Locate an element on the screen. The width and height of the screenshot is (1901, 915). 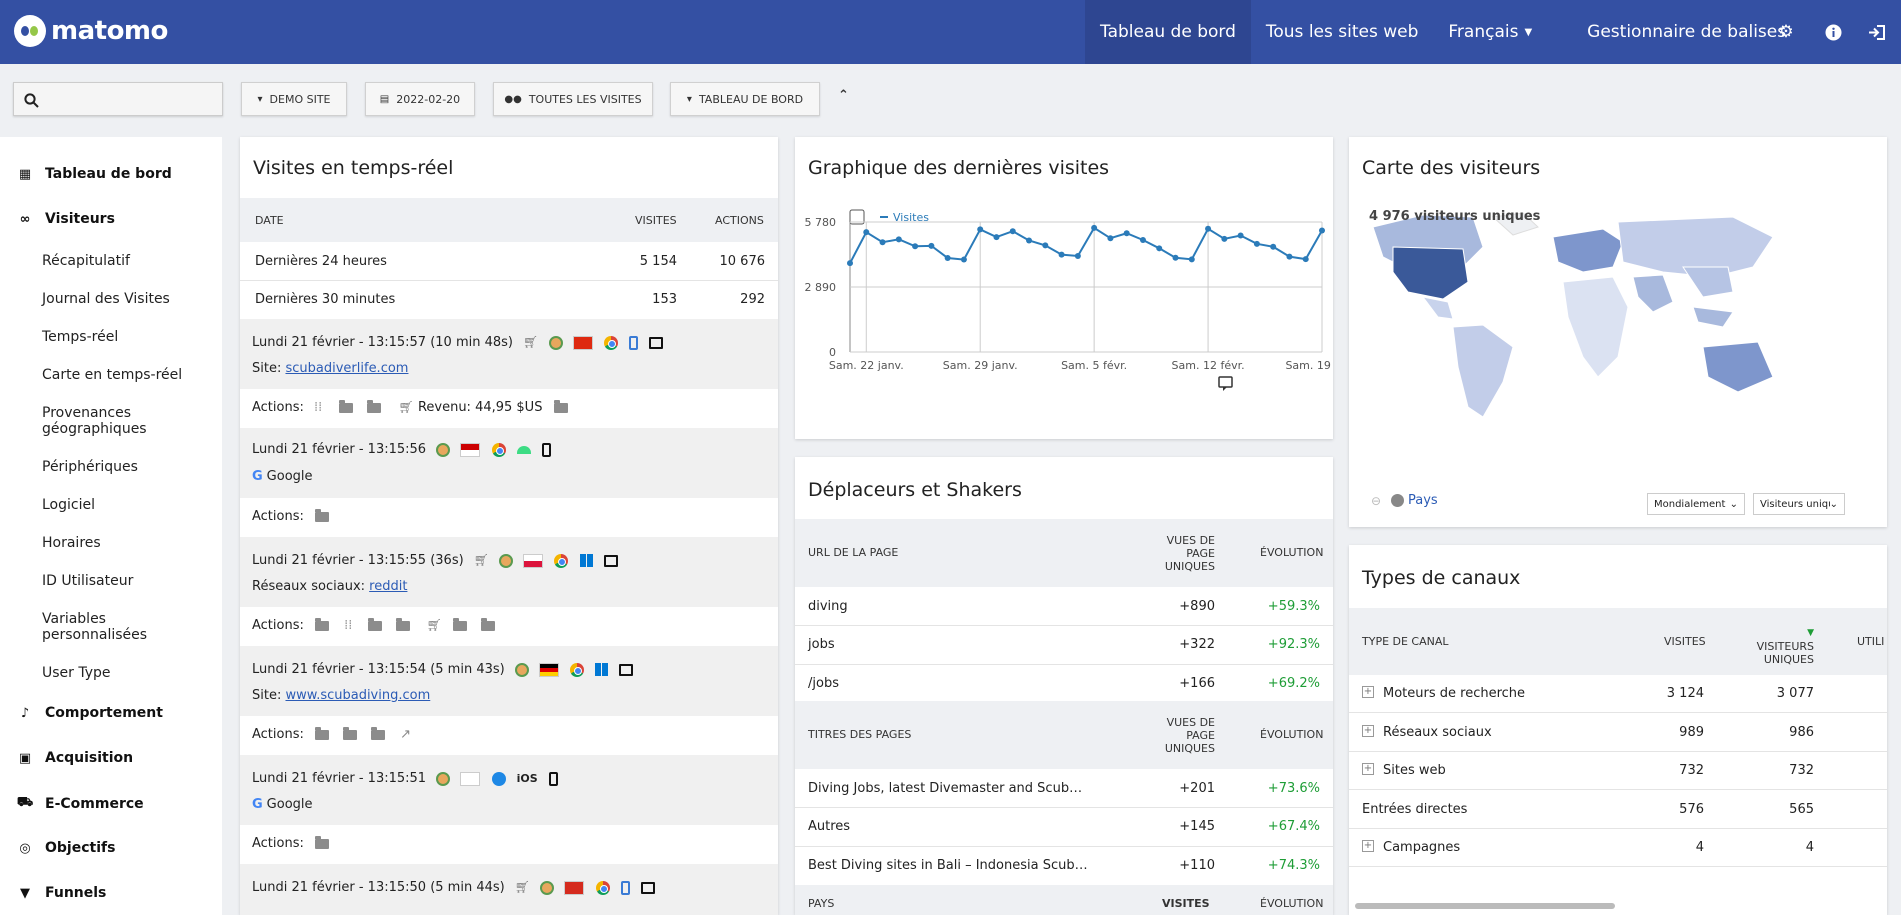
segment-selector: ●● TOUTES LES VISITES is located at coordinates (573, 99).